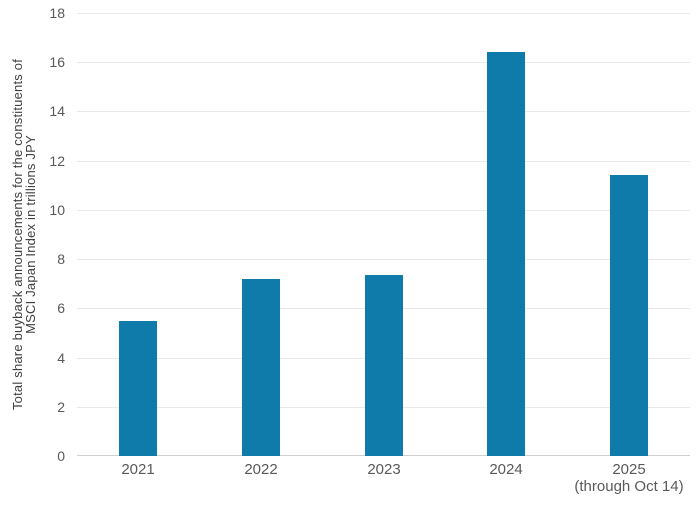 The height and width of the screenshot is (509, 700). I want to click on bar-2024, so click(506, 254).